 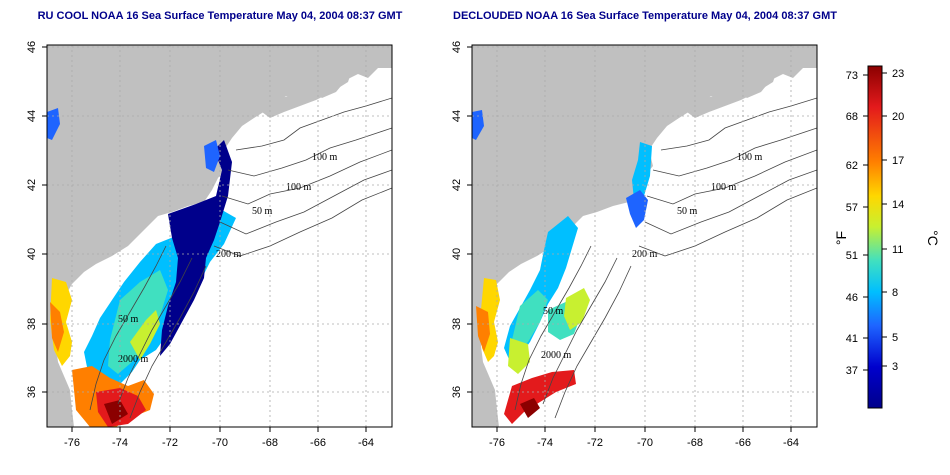 I want to click on celsius-tick-label: 11, so click(x=897, y=250).